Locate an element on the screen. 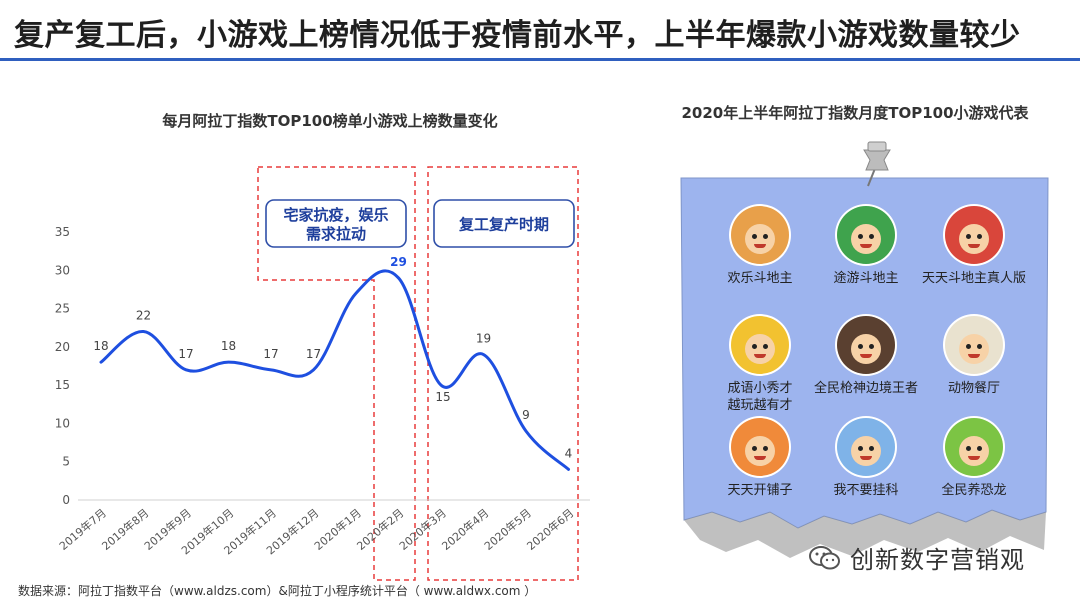  game-item: 欢乐斗地主 is located at coordinates (760, 246).